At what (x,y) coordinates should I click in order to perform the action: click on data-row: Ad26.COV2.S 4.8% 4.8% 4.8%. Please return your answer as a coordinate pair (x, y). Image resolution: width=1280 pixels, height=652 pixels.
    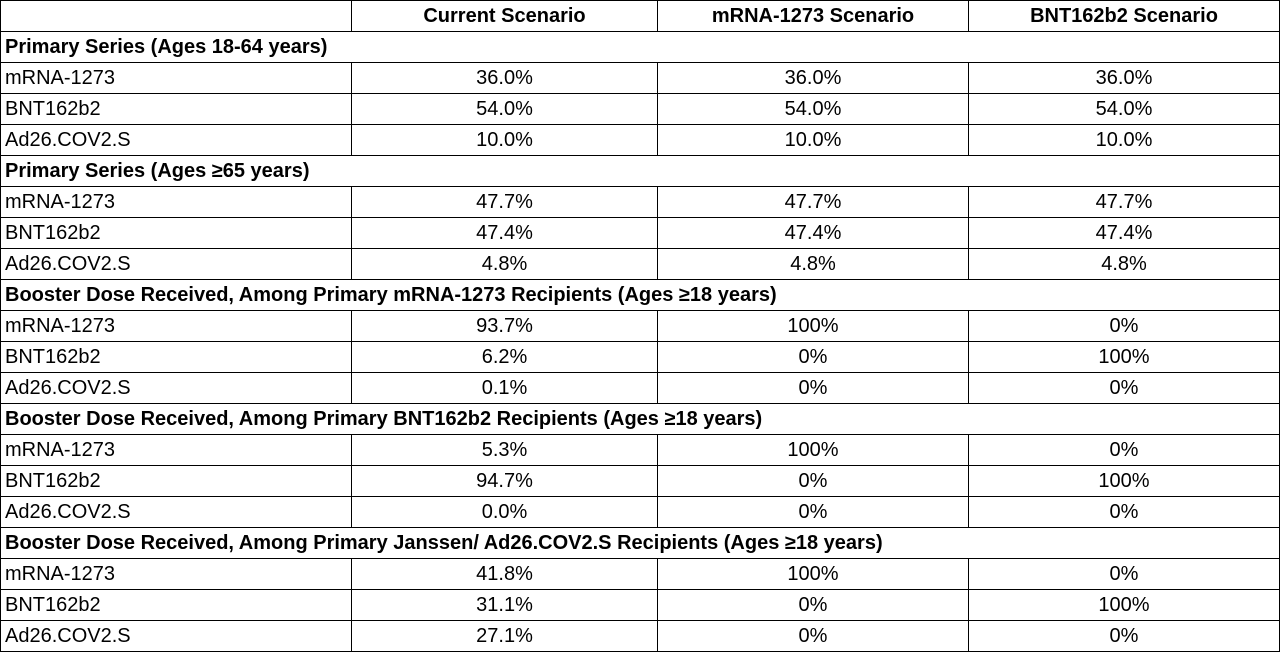
    Looking at the image, I should click on (640, 264).